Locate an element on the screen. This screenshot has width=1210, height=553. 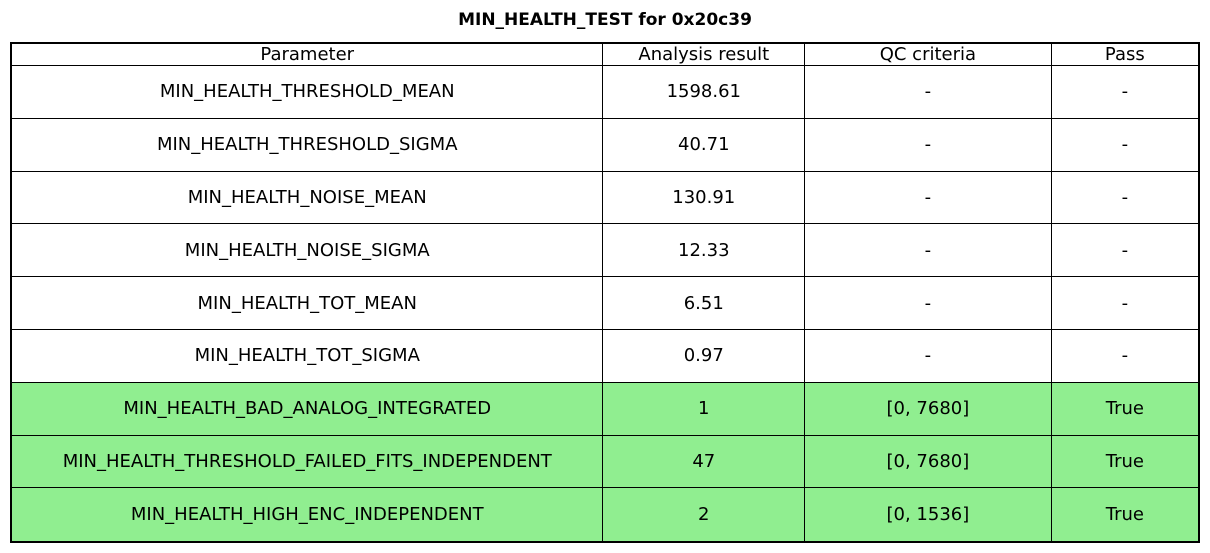
analysis-result-cell: 2 is located at coordinates (704, 515).